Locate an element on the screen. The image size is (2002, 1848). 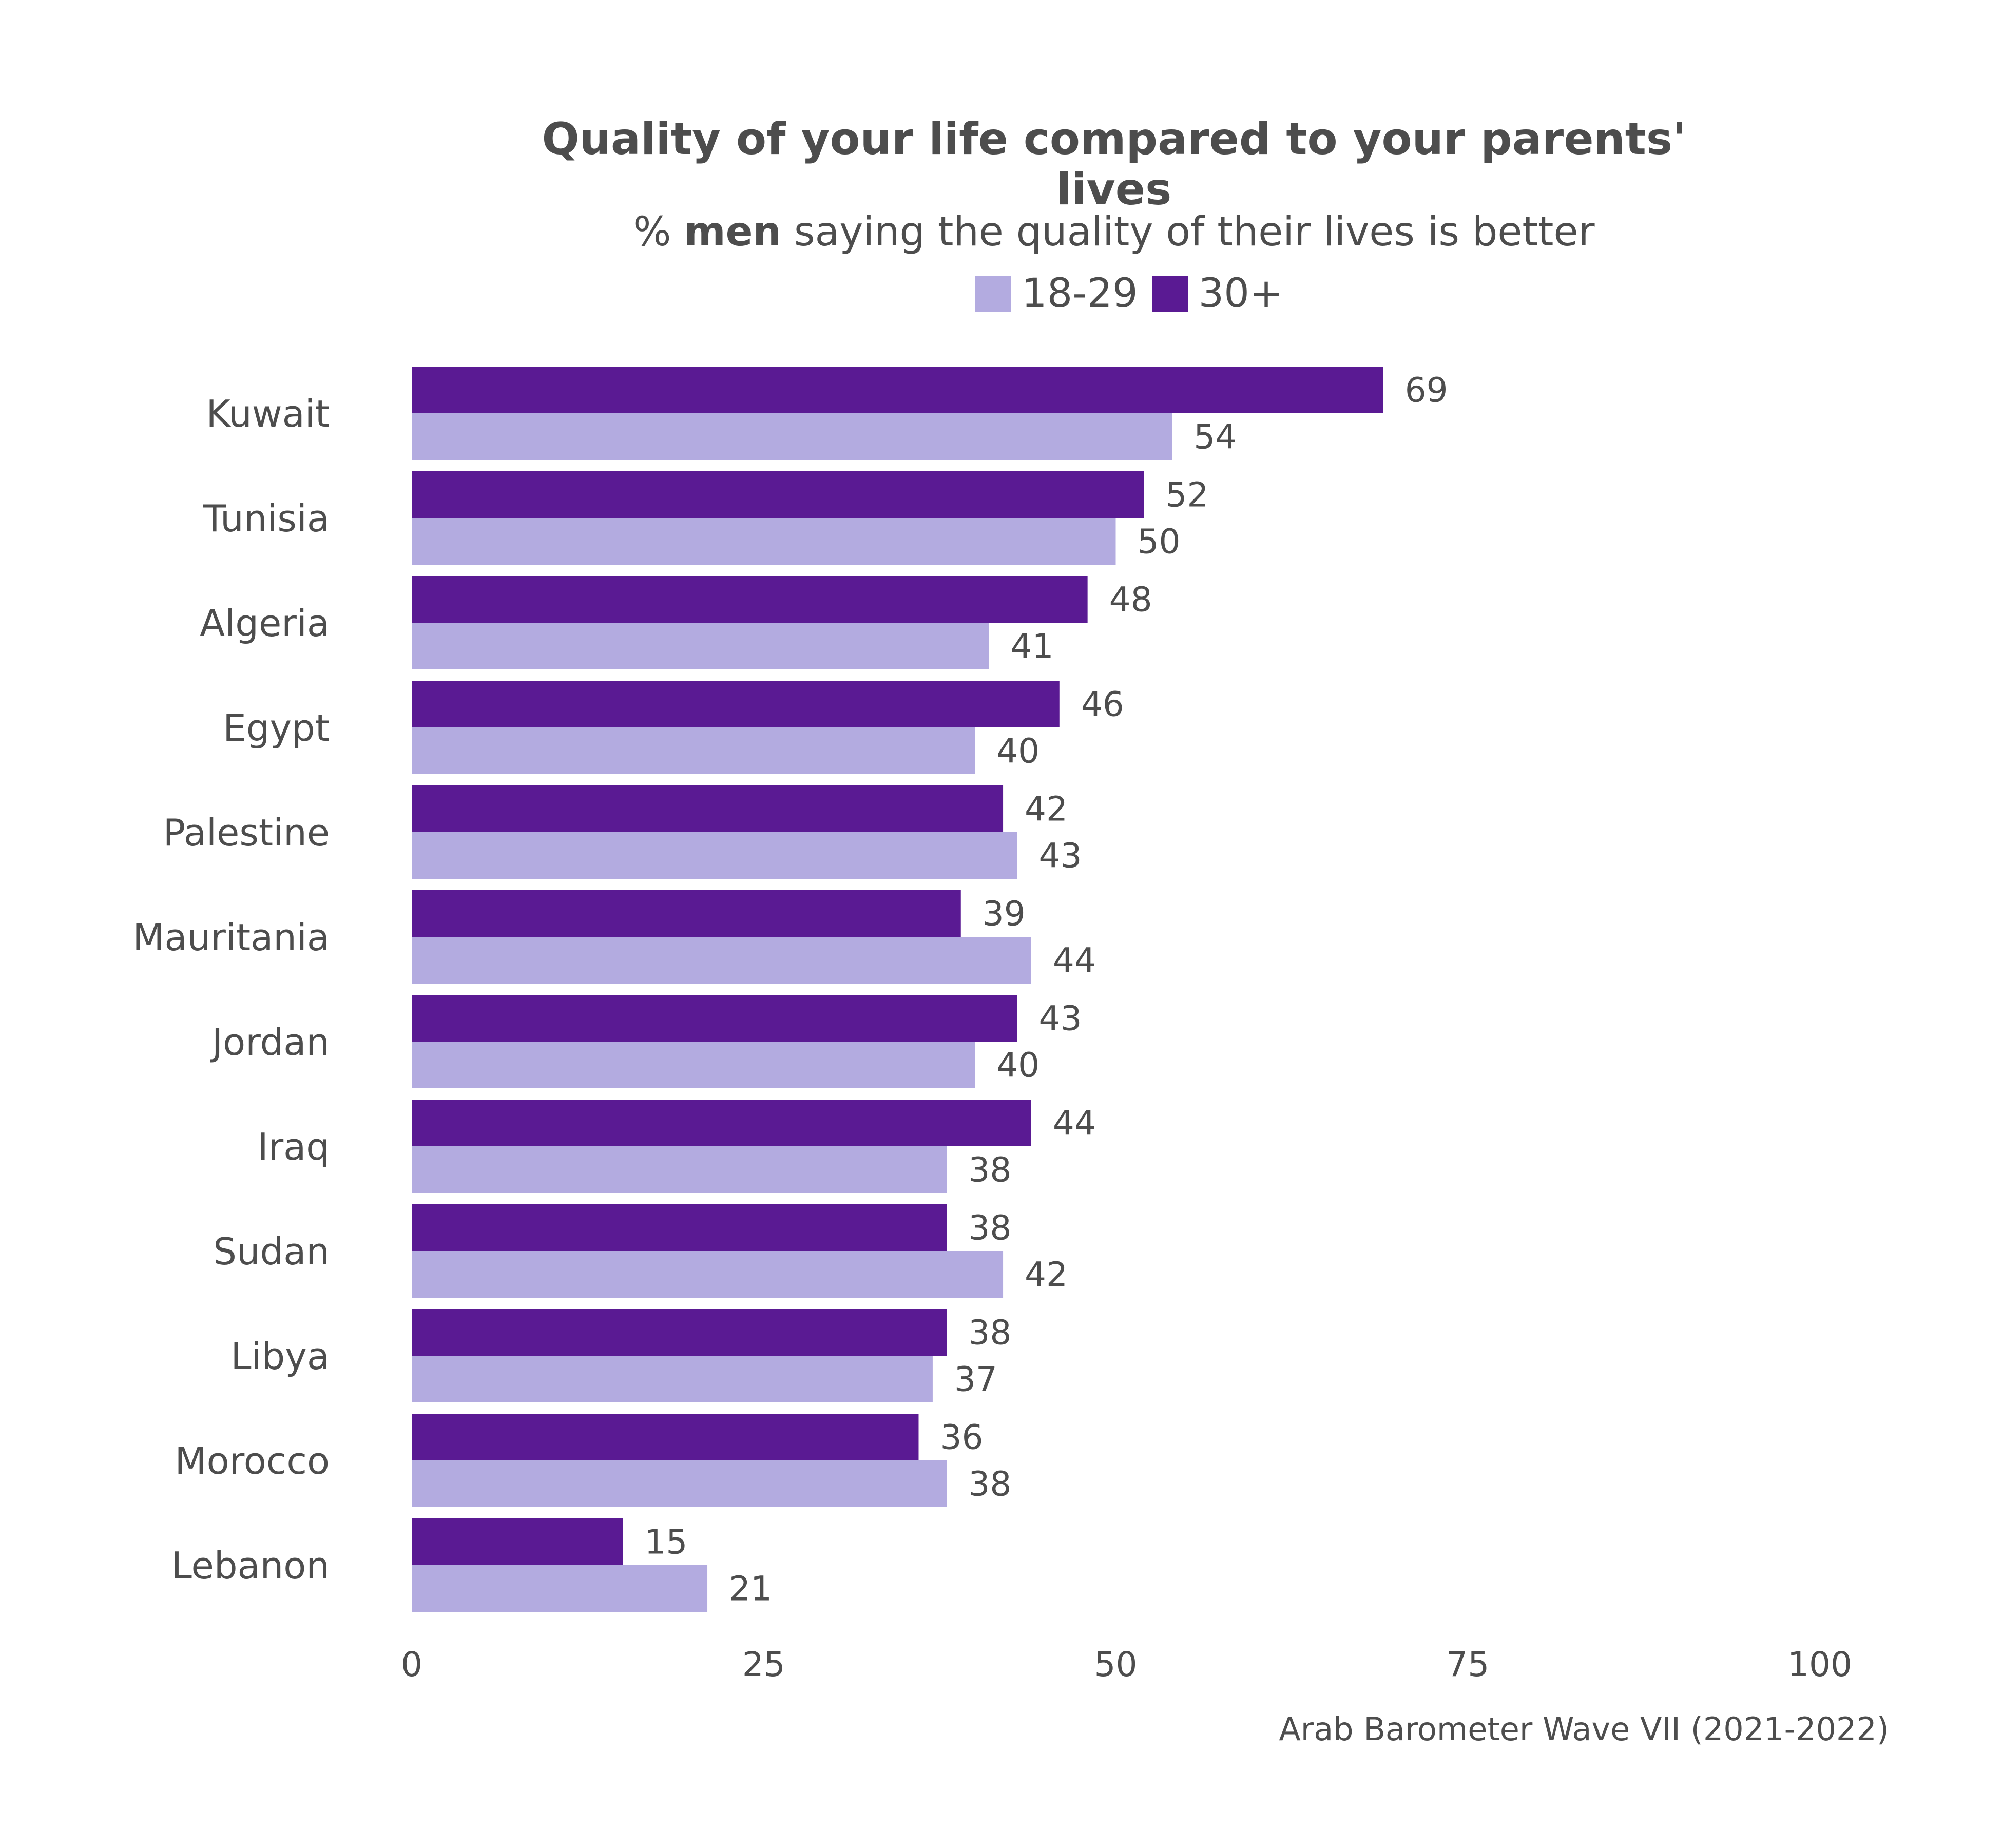
value-label-iraq-30: 44 is located at coordinates (1074, 1123).